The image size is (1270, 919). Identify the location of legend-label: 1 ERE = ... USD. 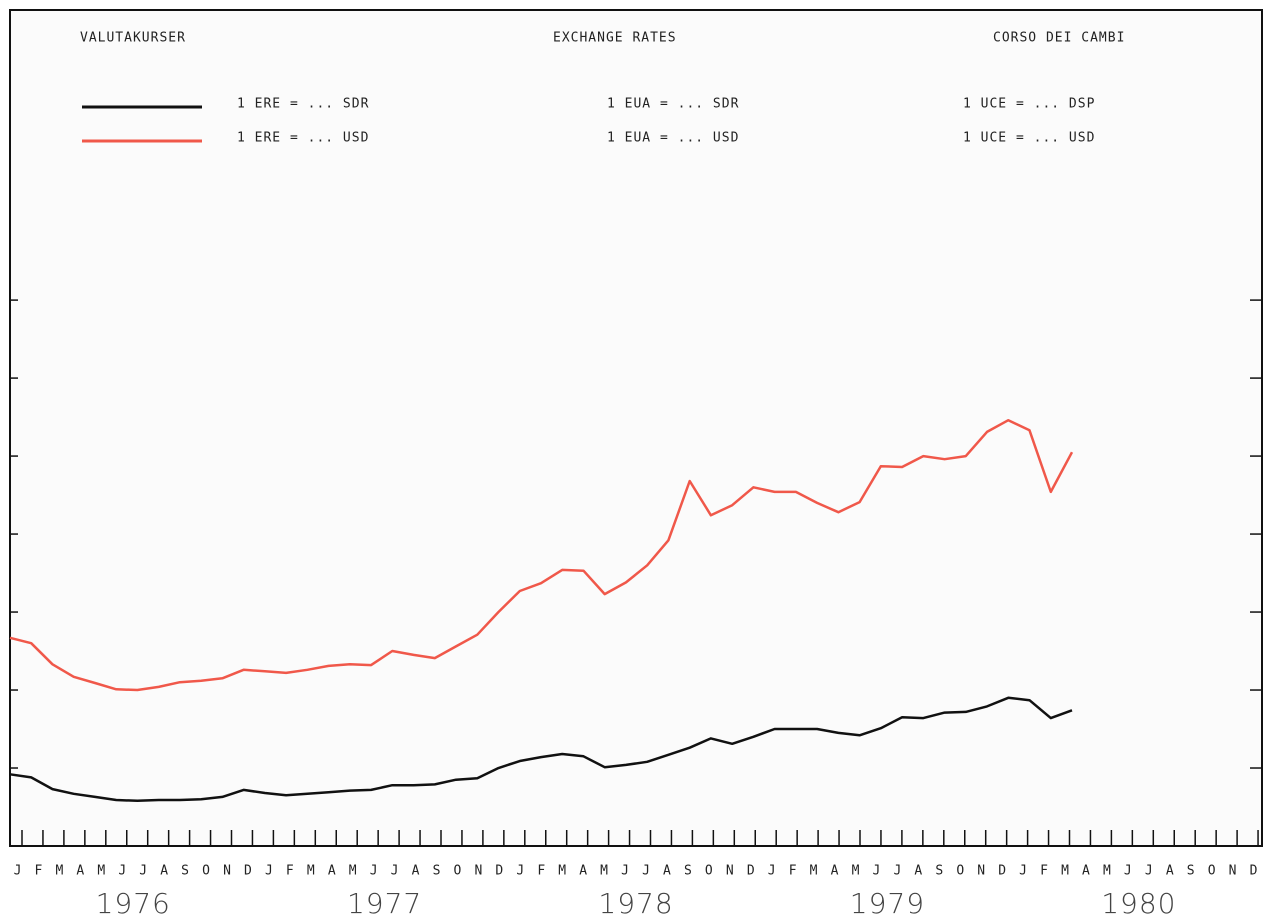
(303, 138).